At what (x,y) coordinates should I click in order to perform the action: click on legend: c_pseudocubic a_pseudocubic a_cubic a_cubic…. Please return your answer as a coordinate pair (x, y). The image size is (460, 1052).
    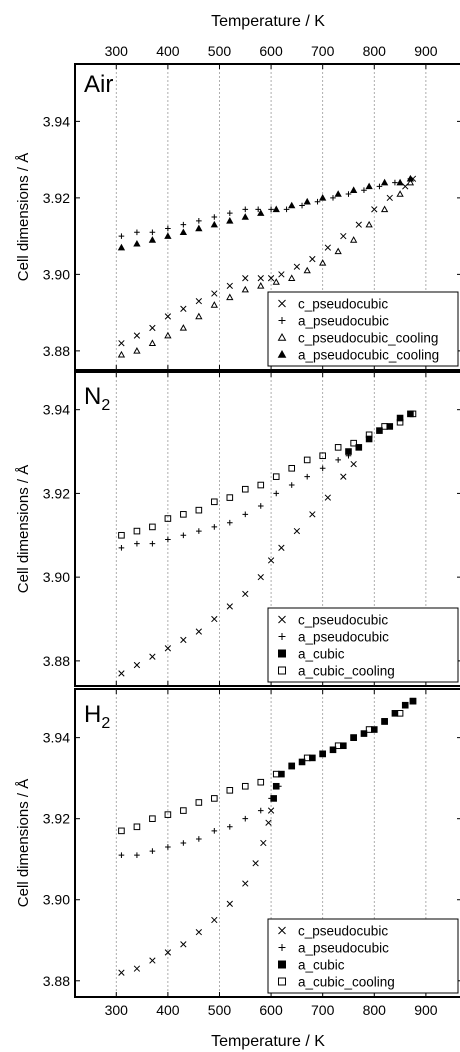
    Looking at the image, I should click on (363, 956).